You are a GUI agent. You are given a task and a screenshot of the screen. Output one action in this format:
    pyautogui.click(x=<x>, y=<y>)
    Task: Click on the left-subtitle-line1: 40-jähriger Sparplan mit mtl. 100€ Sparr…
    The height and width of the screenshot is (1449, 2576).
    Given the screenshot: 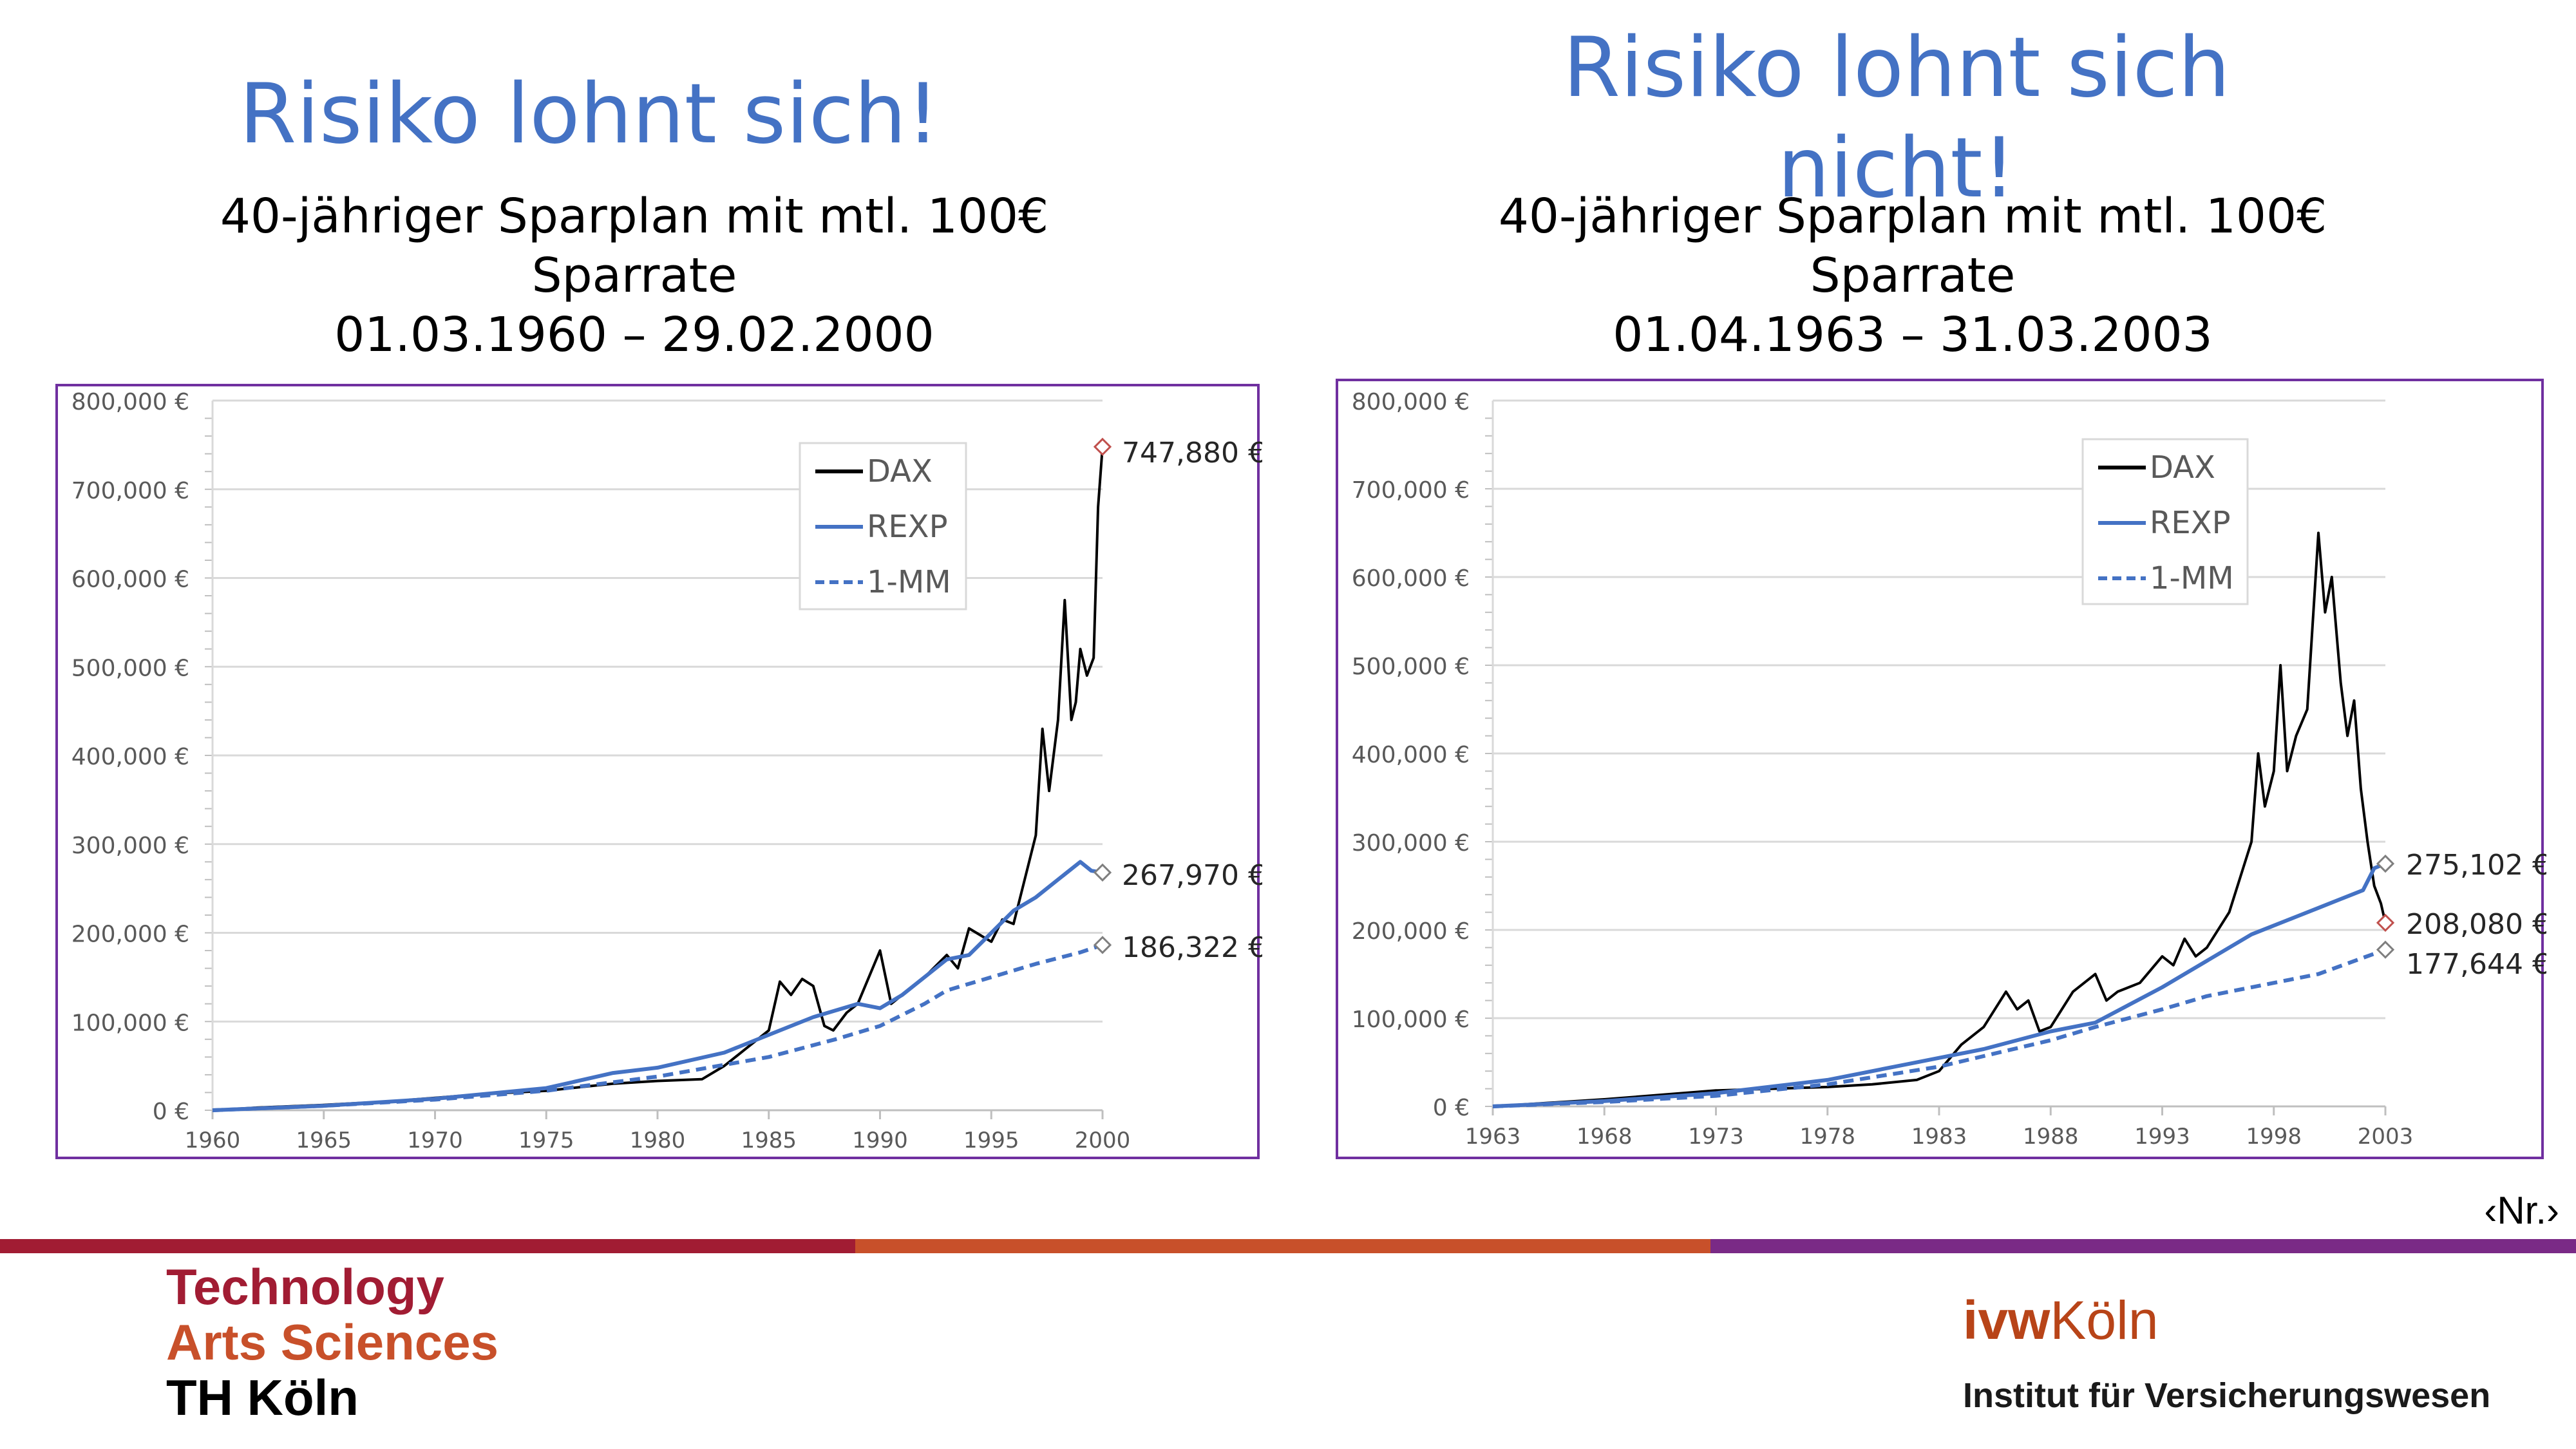 What is the action you would take?
    pyautogui.click(x=635, y=246)
    